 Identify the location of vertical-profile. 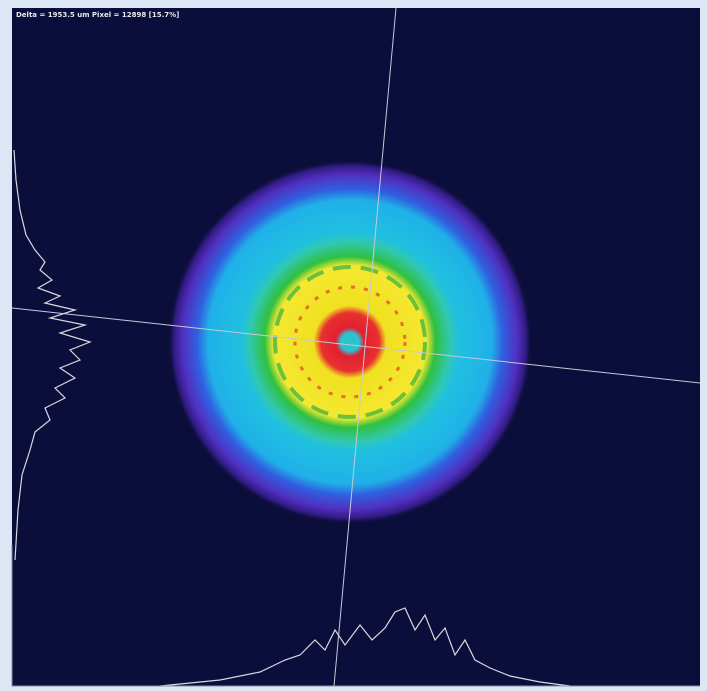
(52, 355).